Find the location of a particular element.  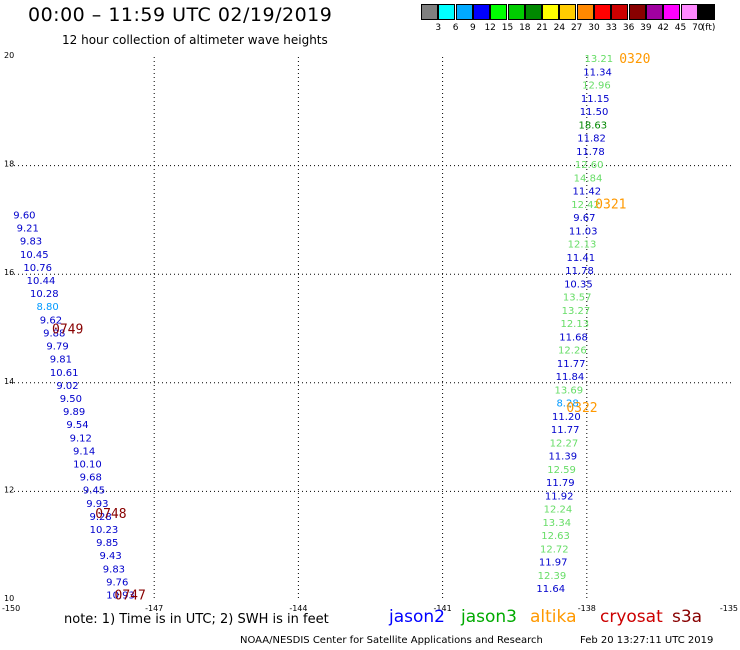

wave-height-value: 12.27 is located at coordinates (564, 443).